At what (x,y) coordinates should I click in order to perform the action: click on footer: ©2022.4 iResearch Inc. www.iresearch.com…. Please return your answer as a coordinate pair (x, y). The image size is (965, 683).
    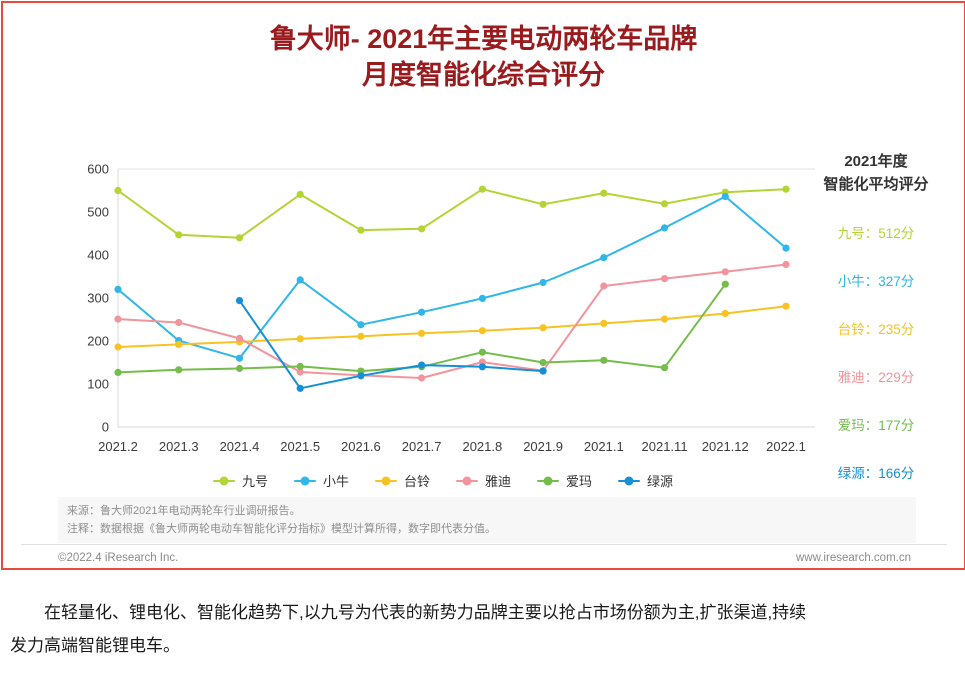
    Looking at the image, I should click on (484, 558).